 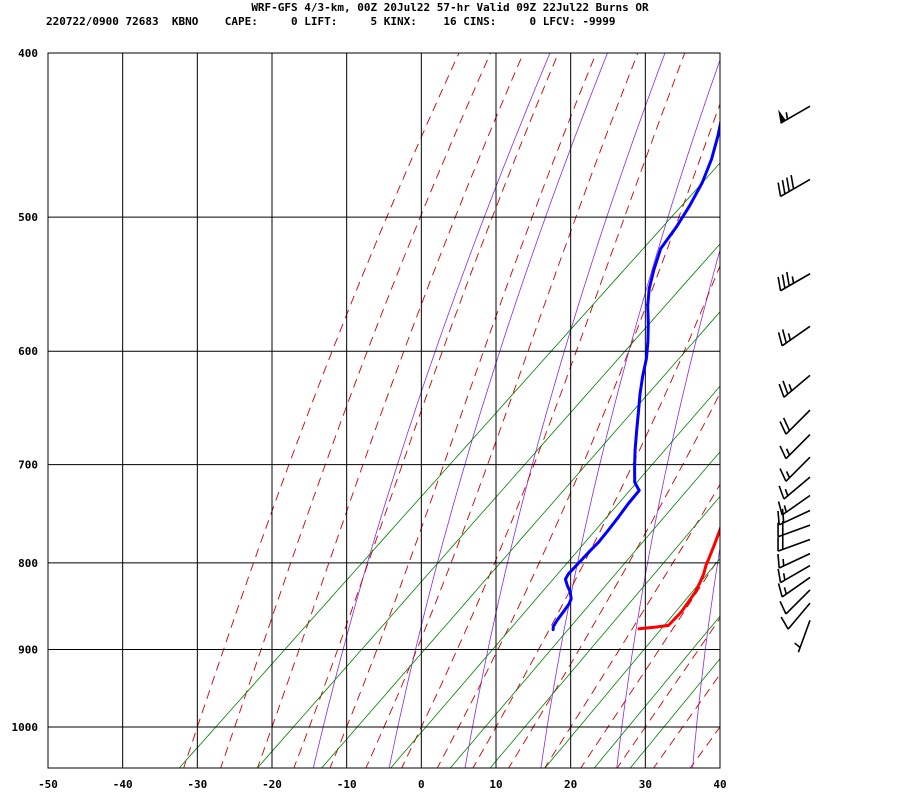 What do you see at coordinates (28, 465) in the screenshot?
I see `y-tick-label: 700` at bounding box center [28, 465].